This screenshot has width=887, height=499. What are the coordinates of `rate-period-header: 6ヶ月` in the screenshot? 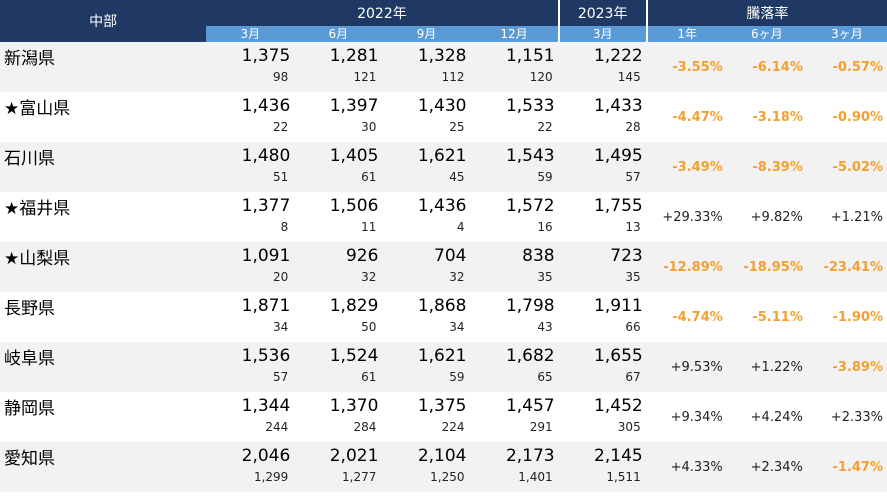 It's located at (766, 34).